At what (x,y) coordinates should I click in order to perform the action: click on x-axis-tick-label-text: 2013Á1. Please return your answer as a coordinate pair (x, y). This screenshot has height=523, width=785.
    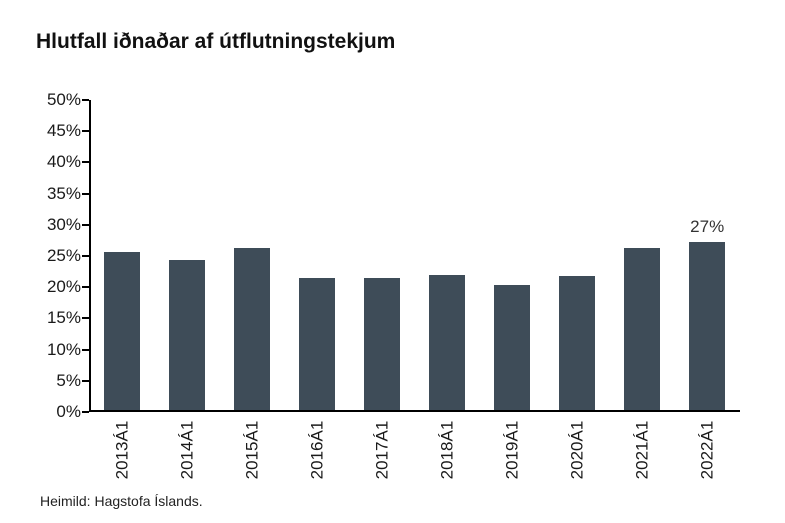
    Looking at the image, I should click on (122, 450).